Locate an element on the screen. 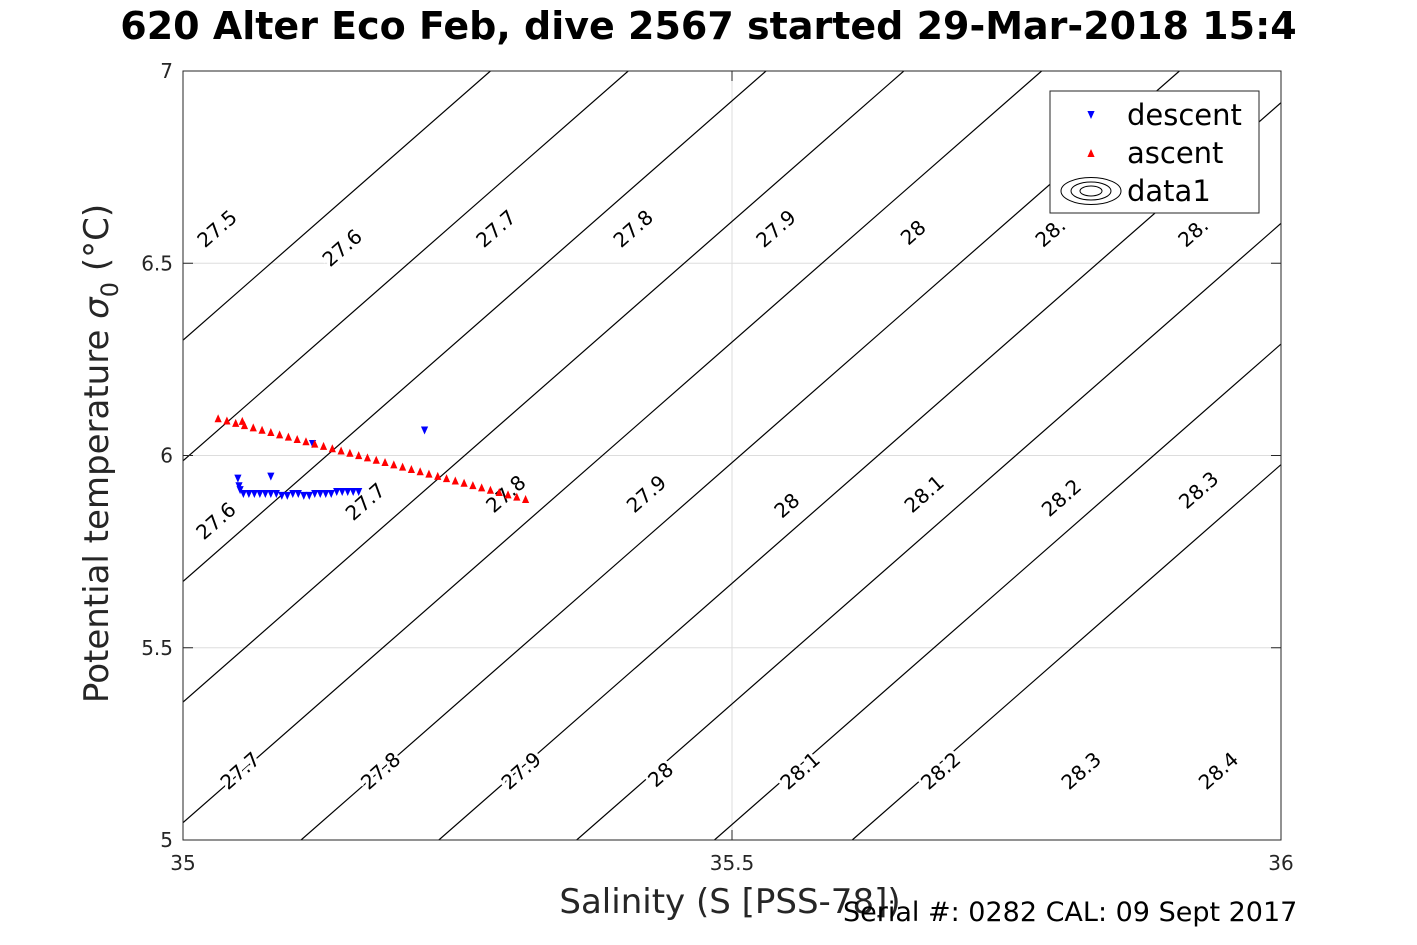 The image size is (1417, 945). y-tick-label: 6.5 is located at coordinates (157, 263).